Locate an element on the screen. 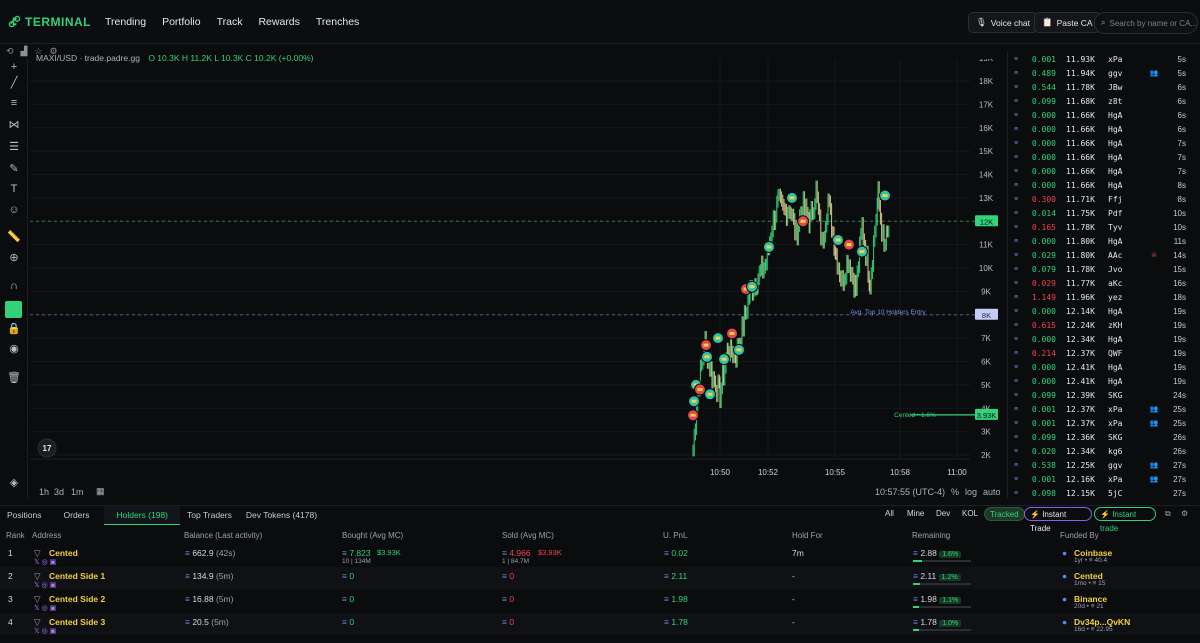  trader-name: kg6 is located at coordinates (1115, 451).